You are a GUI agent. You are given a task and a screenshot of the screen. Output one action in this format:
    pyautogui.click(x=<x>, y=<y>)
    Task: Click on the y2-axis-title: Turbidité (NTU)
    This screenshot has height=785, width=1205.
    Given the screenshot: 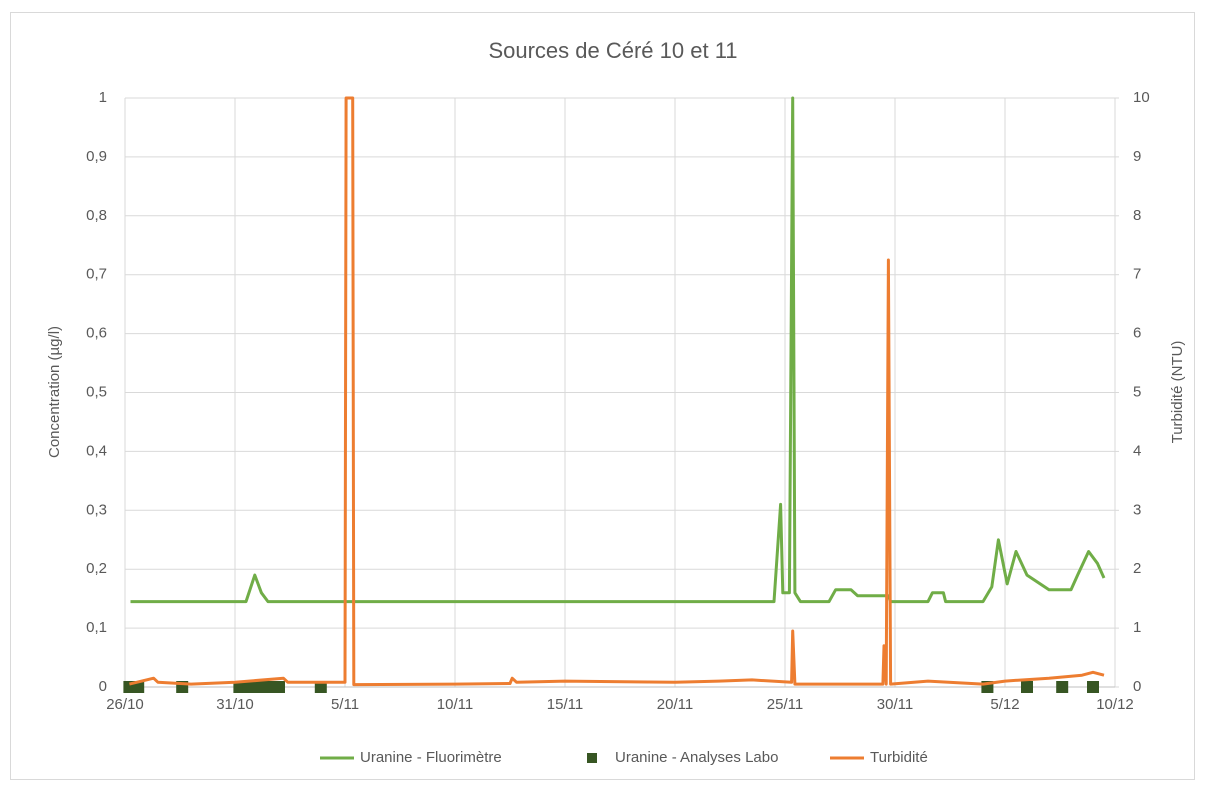 What is the action you would take?
    pyautogui.click(x=1177, y=392)
    